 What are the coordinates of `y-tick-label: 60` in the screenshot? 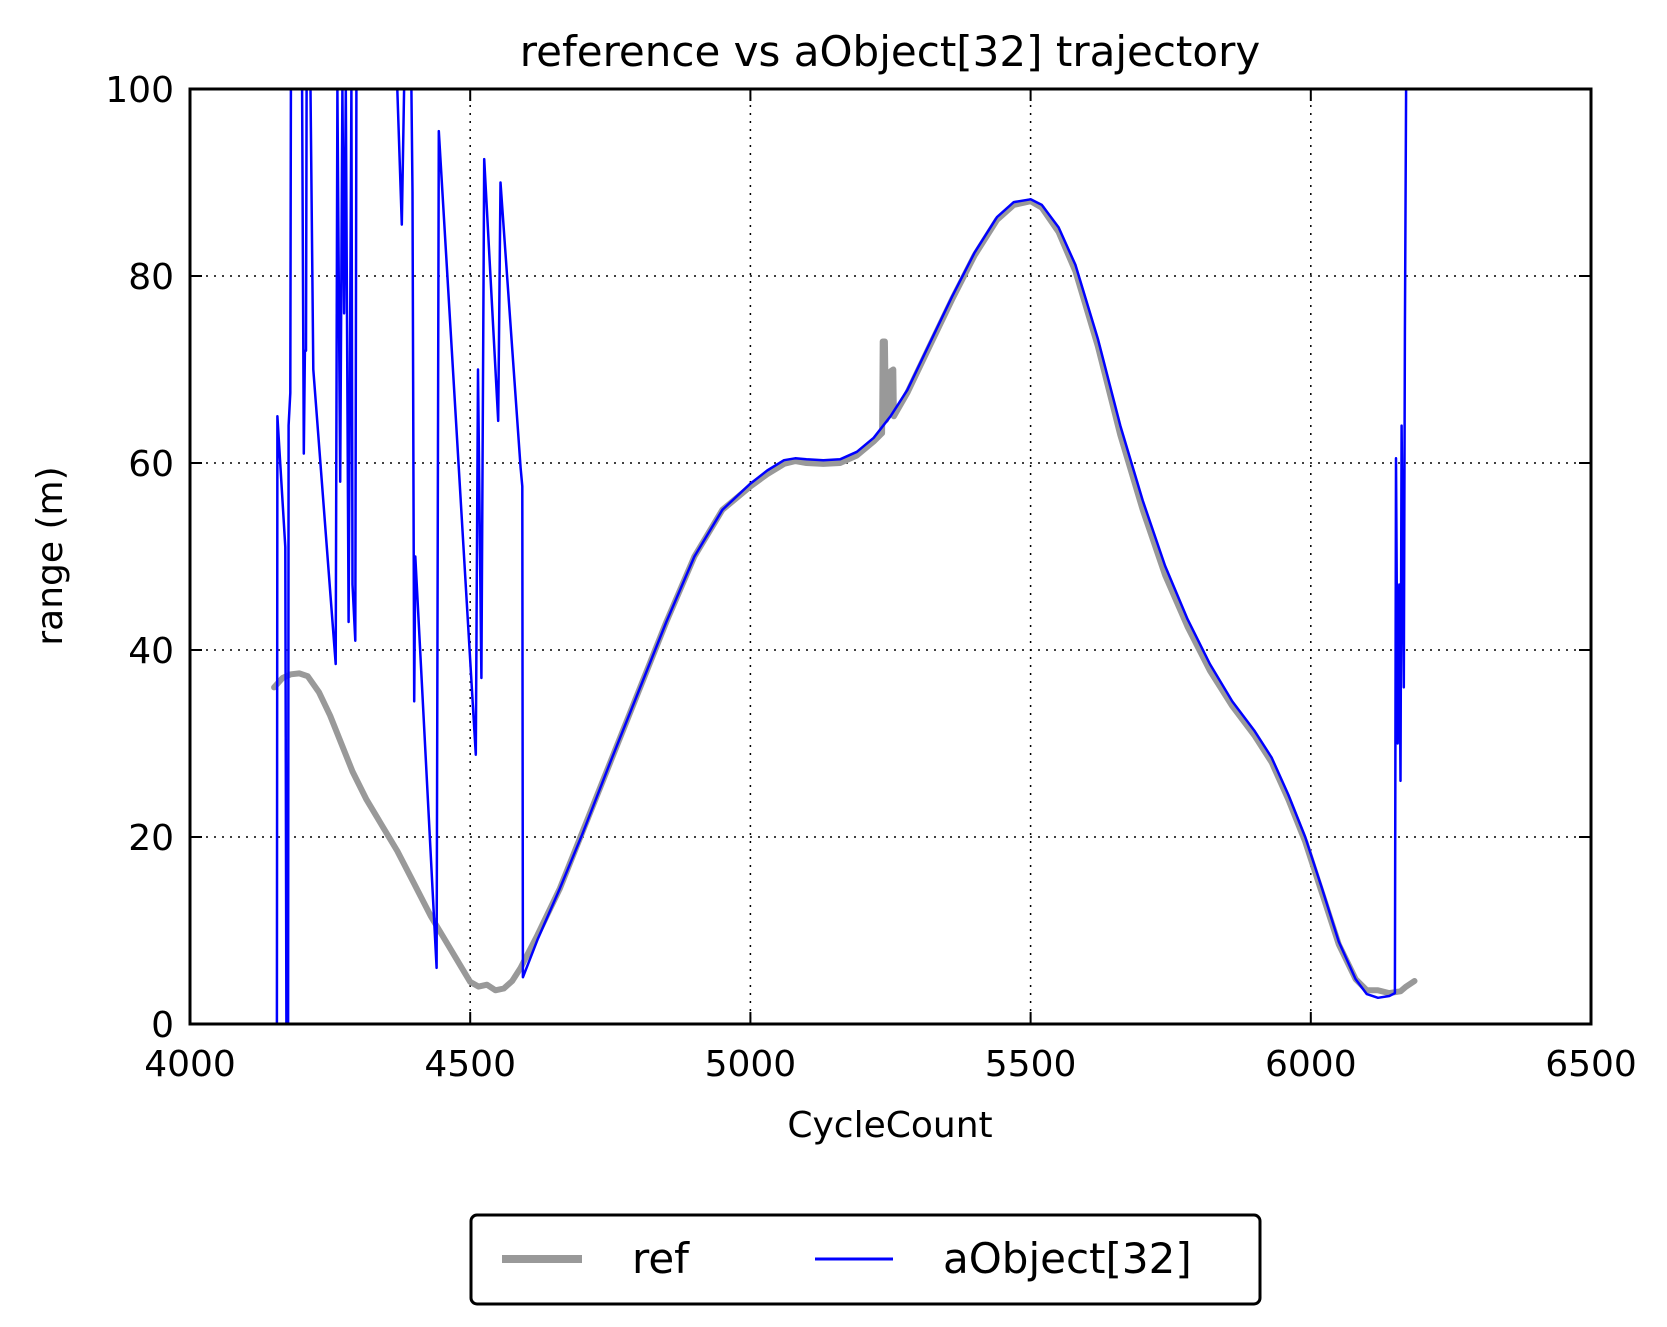 It's located at (151, 464).